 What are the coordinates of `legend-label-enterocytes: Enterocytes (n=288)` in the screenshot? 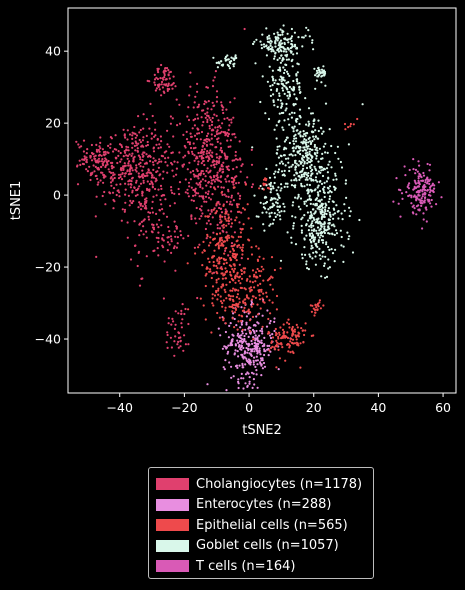 It's located at (264, 505).